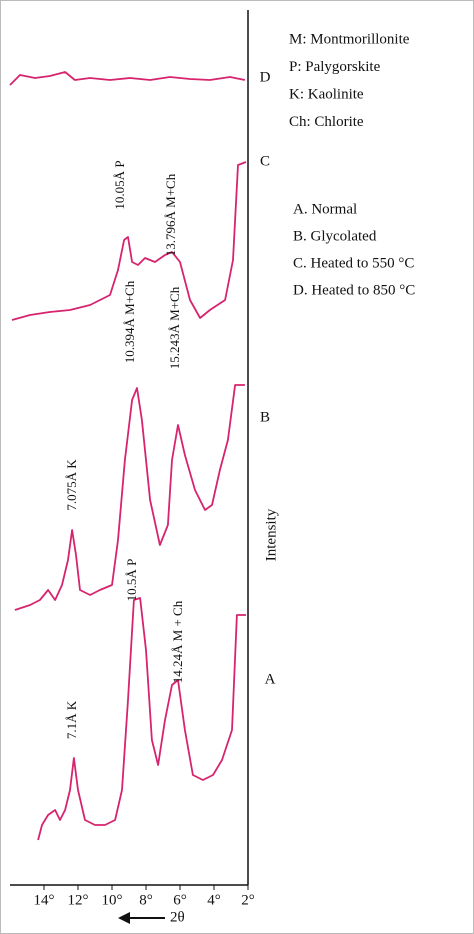 This screenshot has width=474, height=934. What do you see at coordinates (353, 263) in the screenshot?
I see `legend-text: C. Heated to 550 °C` at bounding box center [353, 263].